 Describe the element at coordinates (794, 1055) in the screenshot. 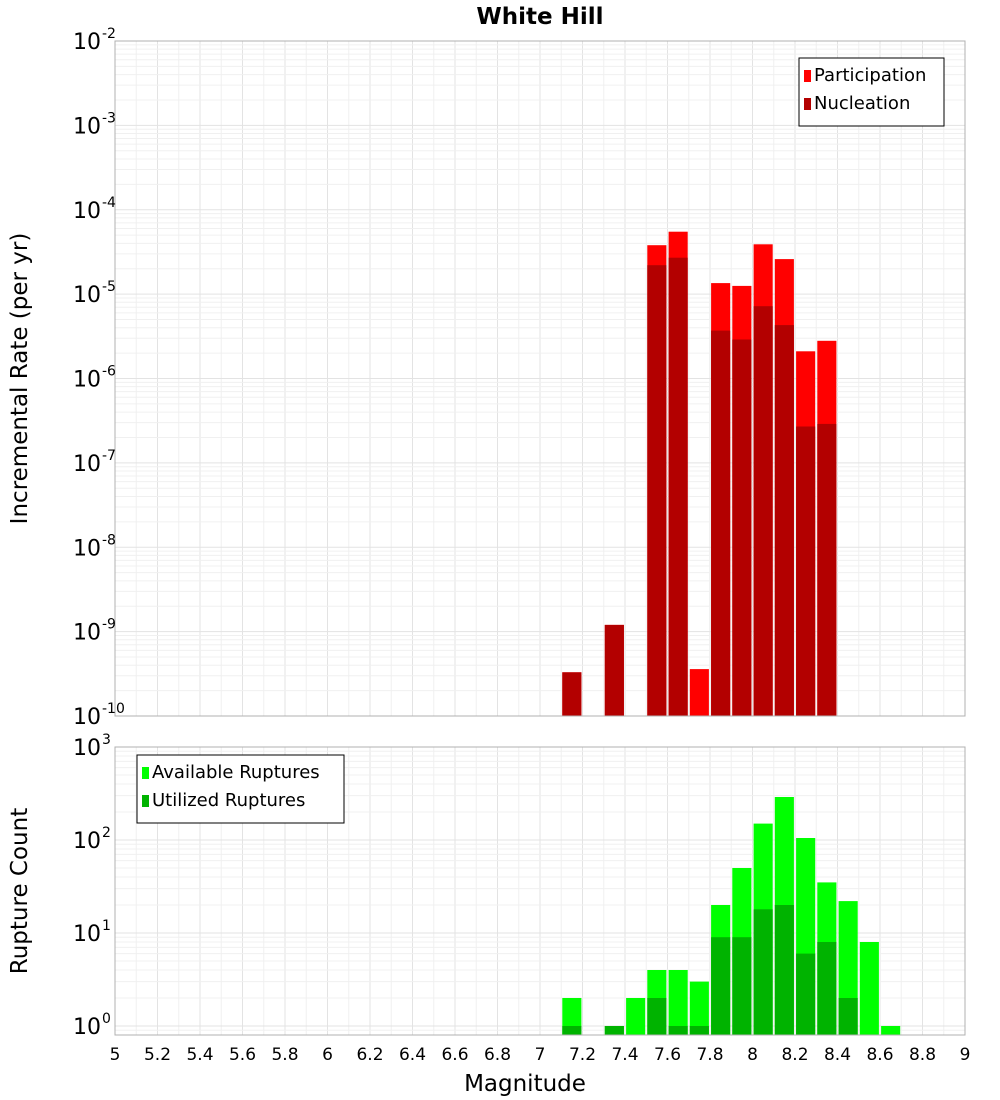

I see `x-tick-label: 8.2` at that location.